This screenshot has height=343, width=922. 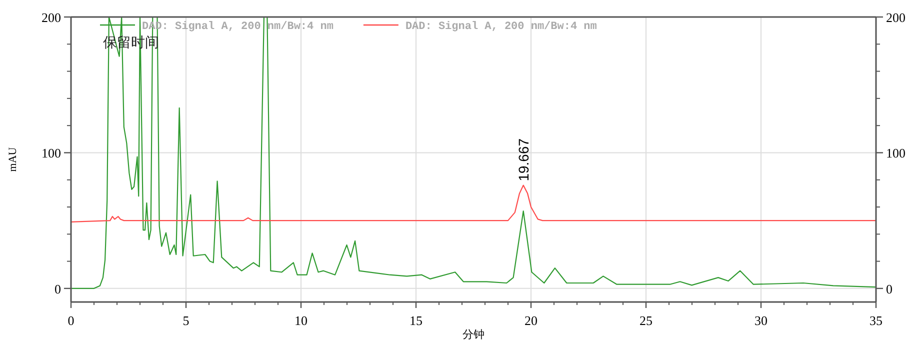 I want to click on x-tick-label: 20, so click(x=531, y=320).